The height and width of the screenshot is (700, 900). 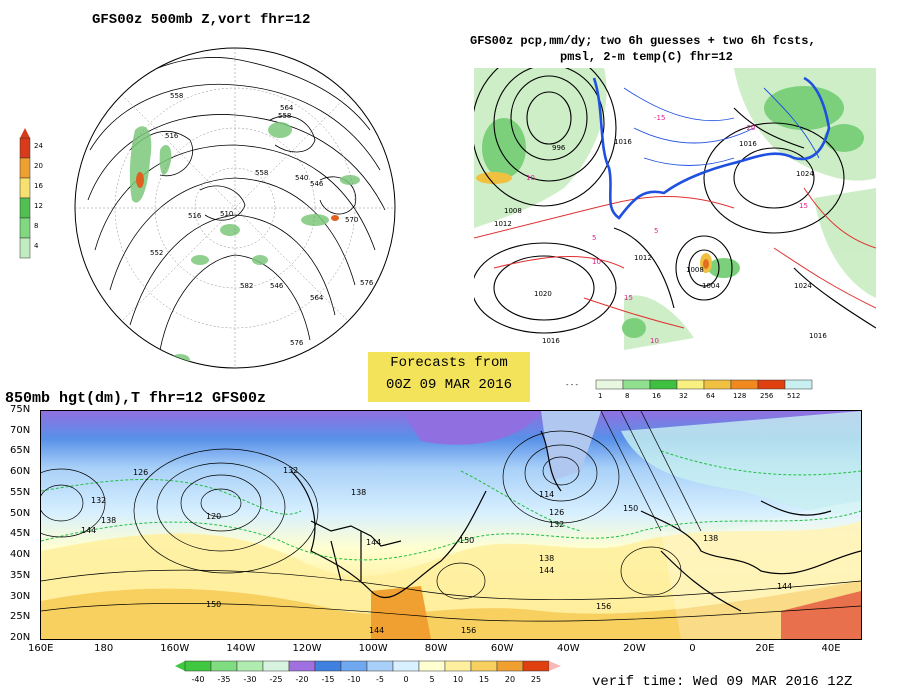 What do you see at coordinates (38, 206) in the screenshot?
I see `colorbar-label: 12` at bounding box center [38, 206].